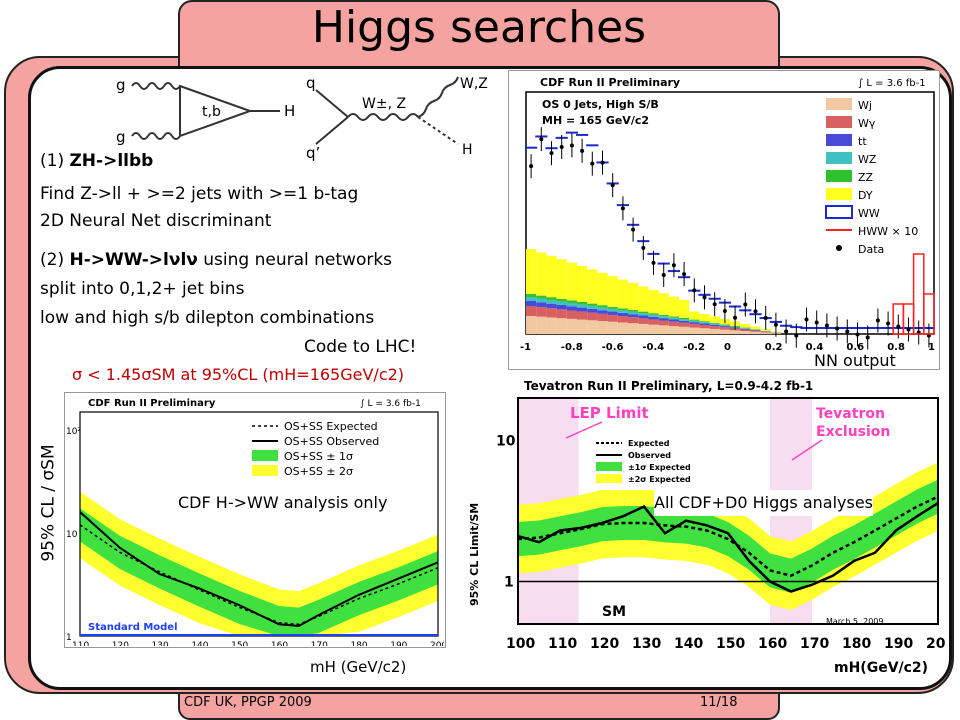 The height and width of the screenshot is (720, 960). I want to click on nn-xtick-label: -0.2, so click(694, 347).